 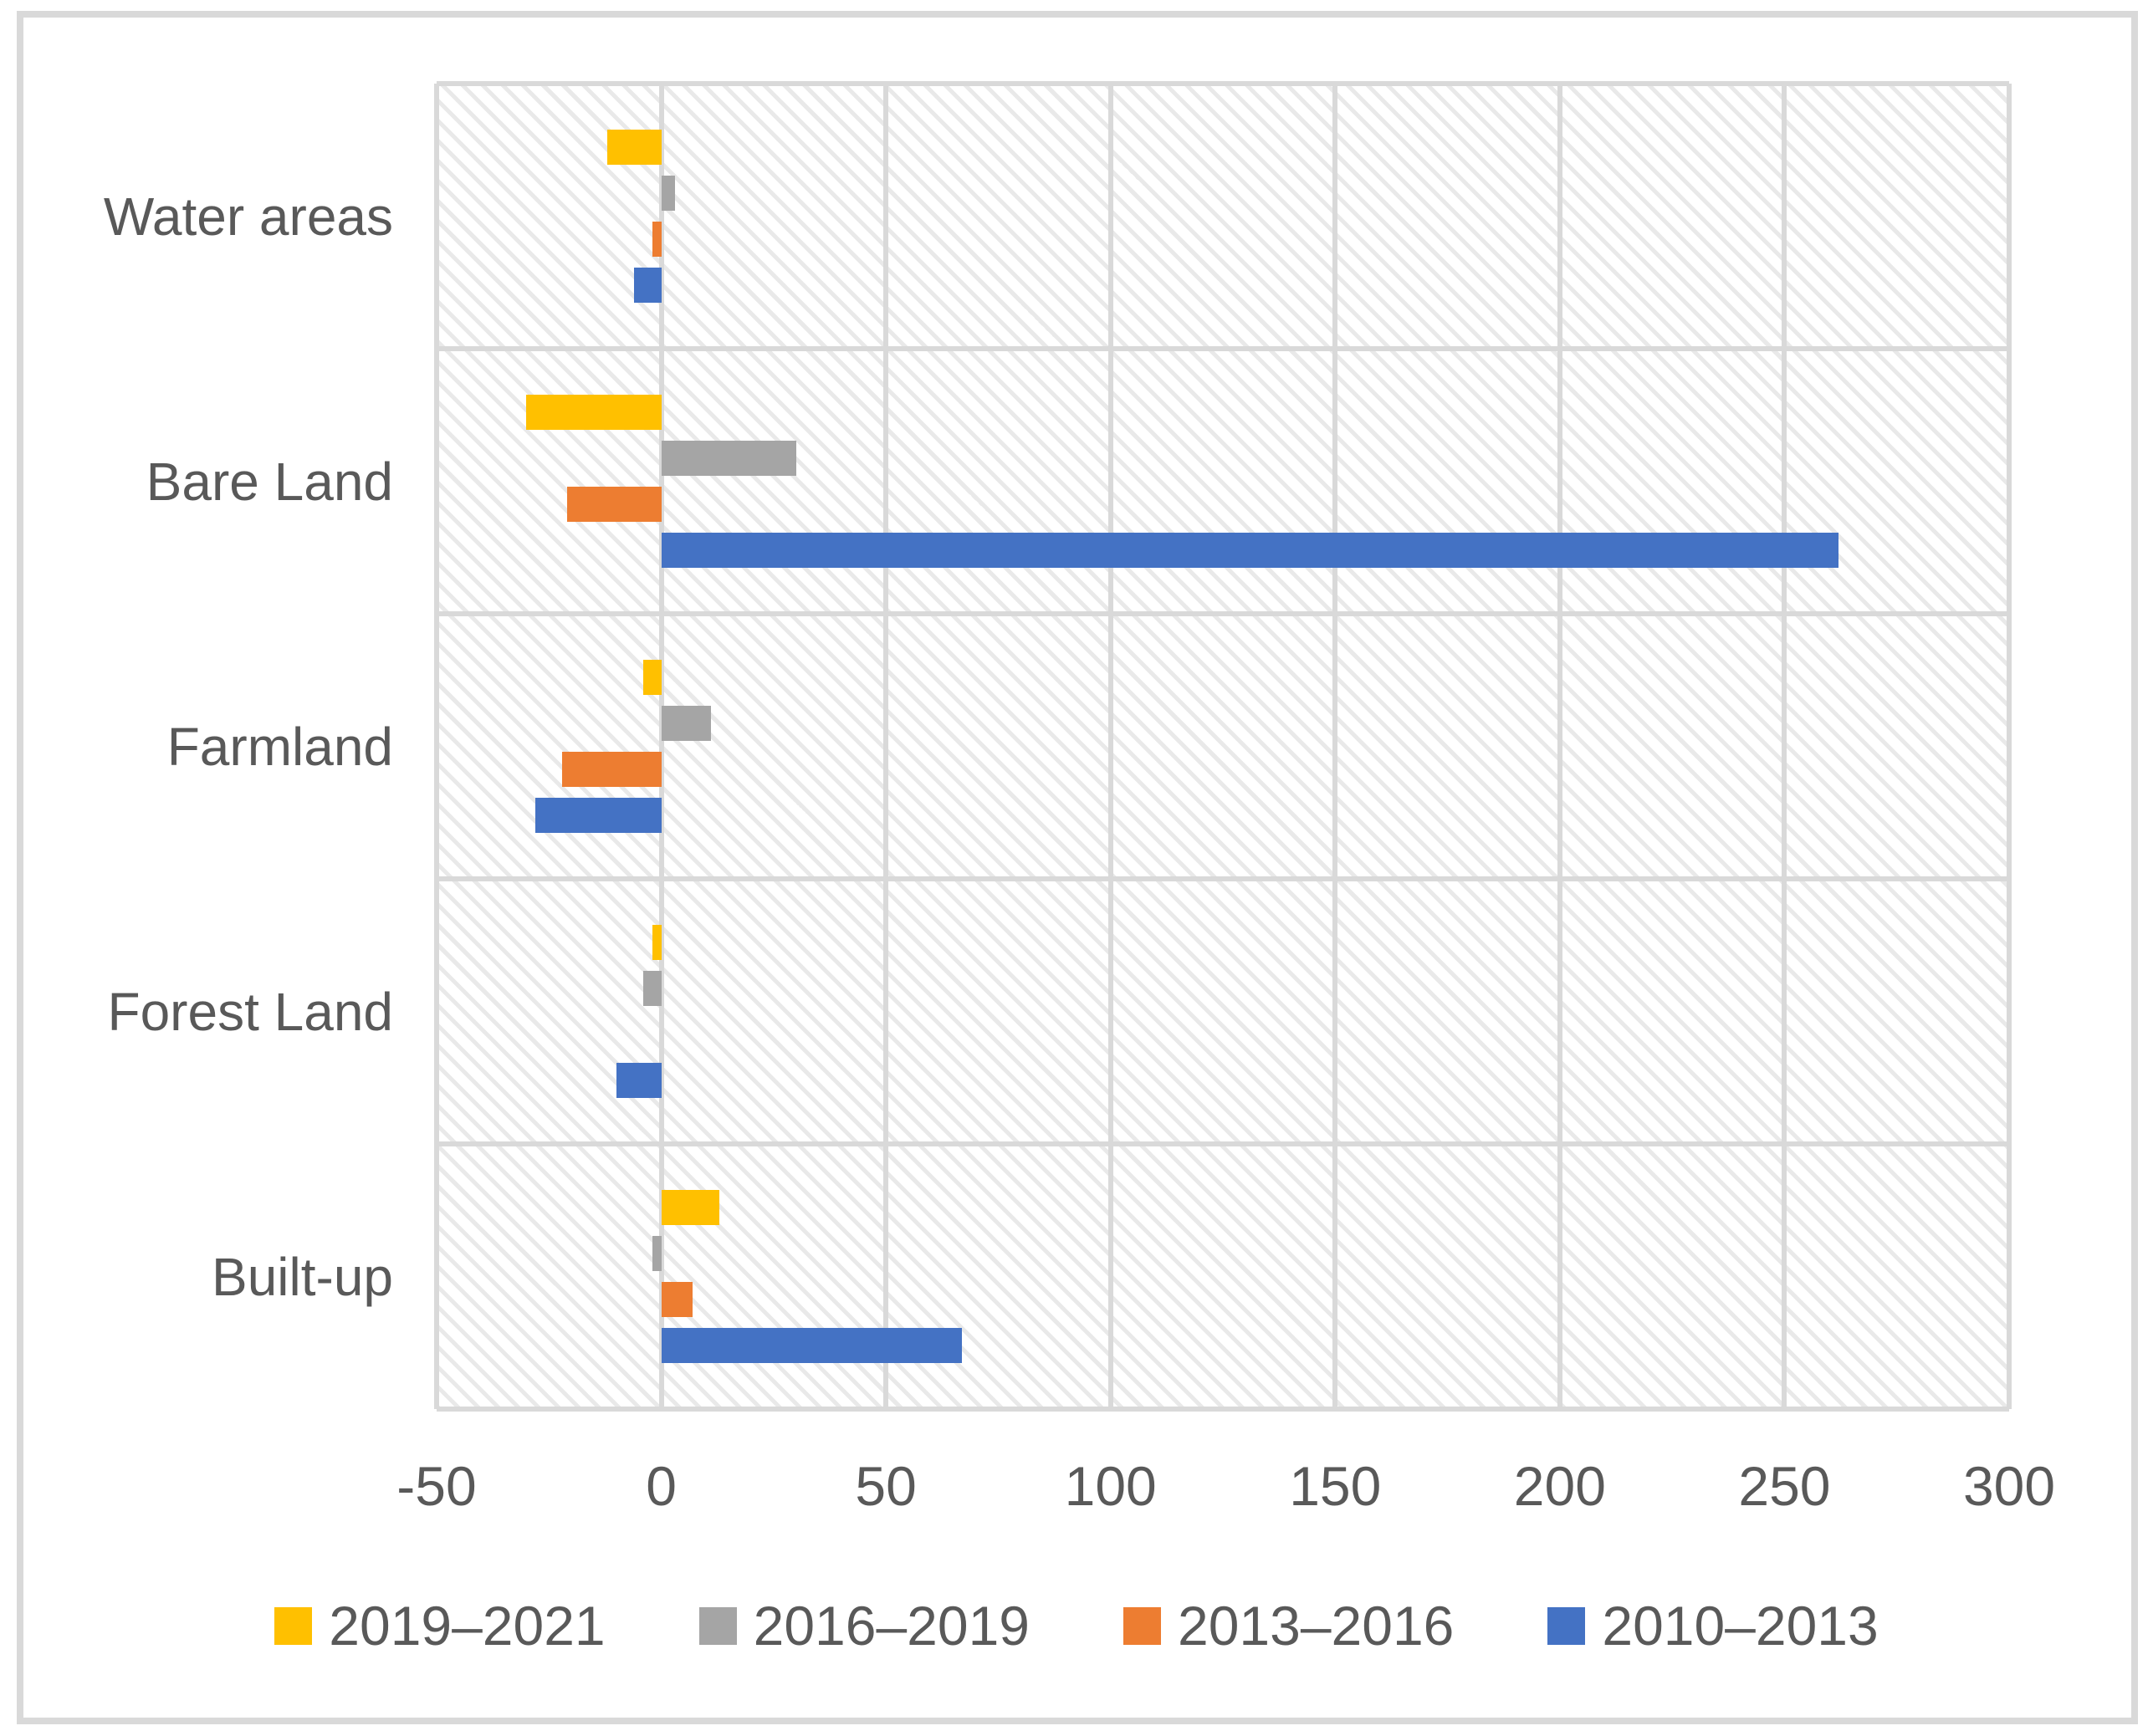 What do you see at coordinates (269, 481) in the screenshot?
I see `category-label: Bare Land` at bounding box center [269, 481].